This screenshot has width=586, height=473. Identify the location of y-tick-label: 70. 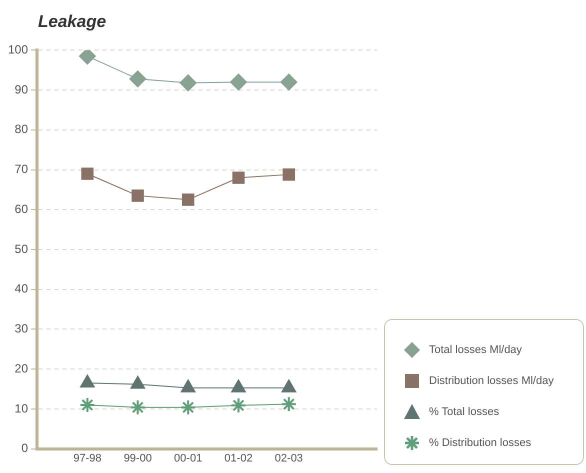
(21, 169).